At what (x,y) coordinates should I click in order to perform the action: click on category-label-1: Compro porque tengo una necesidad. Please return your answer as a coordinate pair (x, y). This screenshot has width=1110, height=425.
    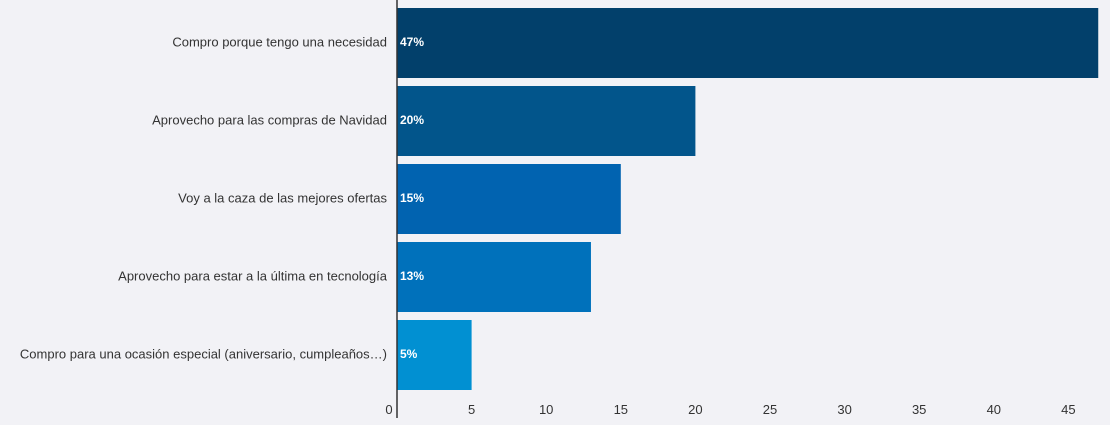
    Looking at the image, I should click on (279, 41).